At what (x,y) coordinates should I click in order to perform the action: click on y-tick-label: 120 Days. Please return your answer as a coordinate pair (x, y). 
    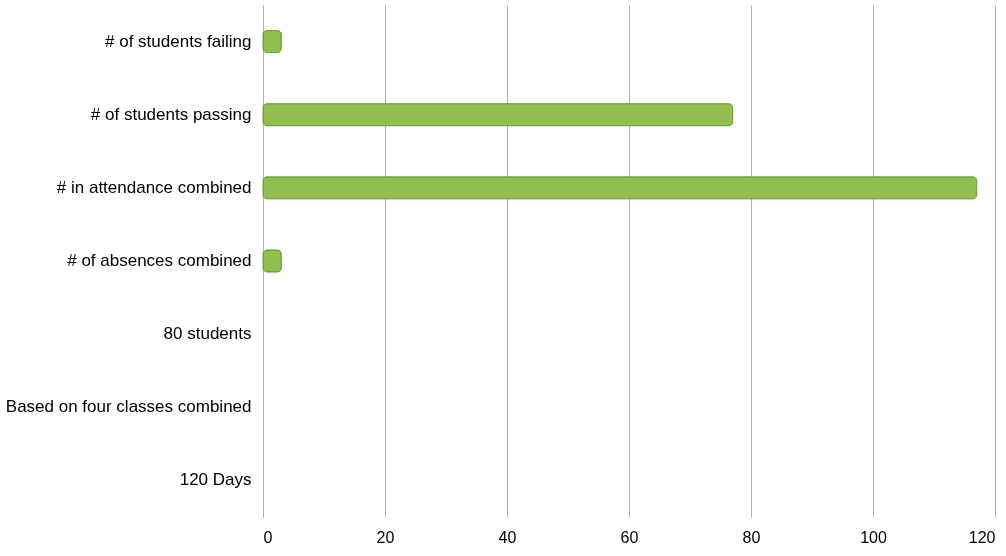
    Looking at the image, I should click on (215, 480).